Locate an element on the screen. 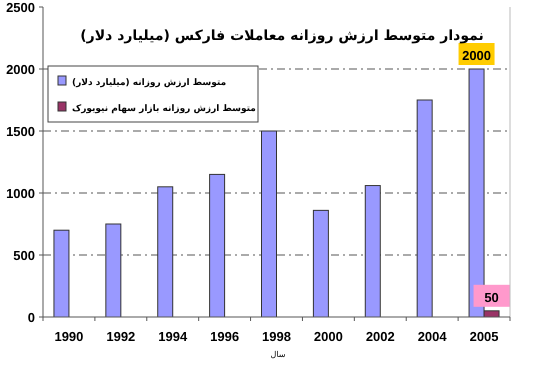  x-axis-title: سال is located at coordinates (278, 354).